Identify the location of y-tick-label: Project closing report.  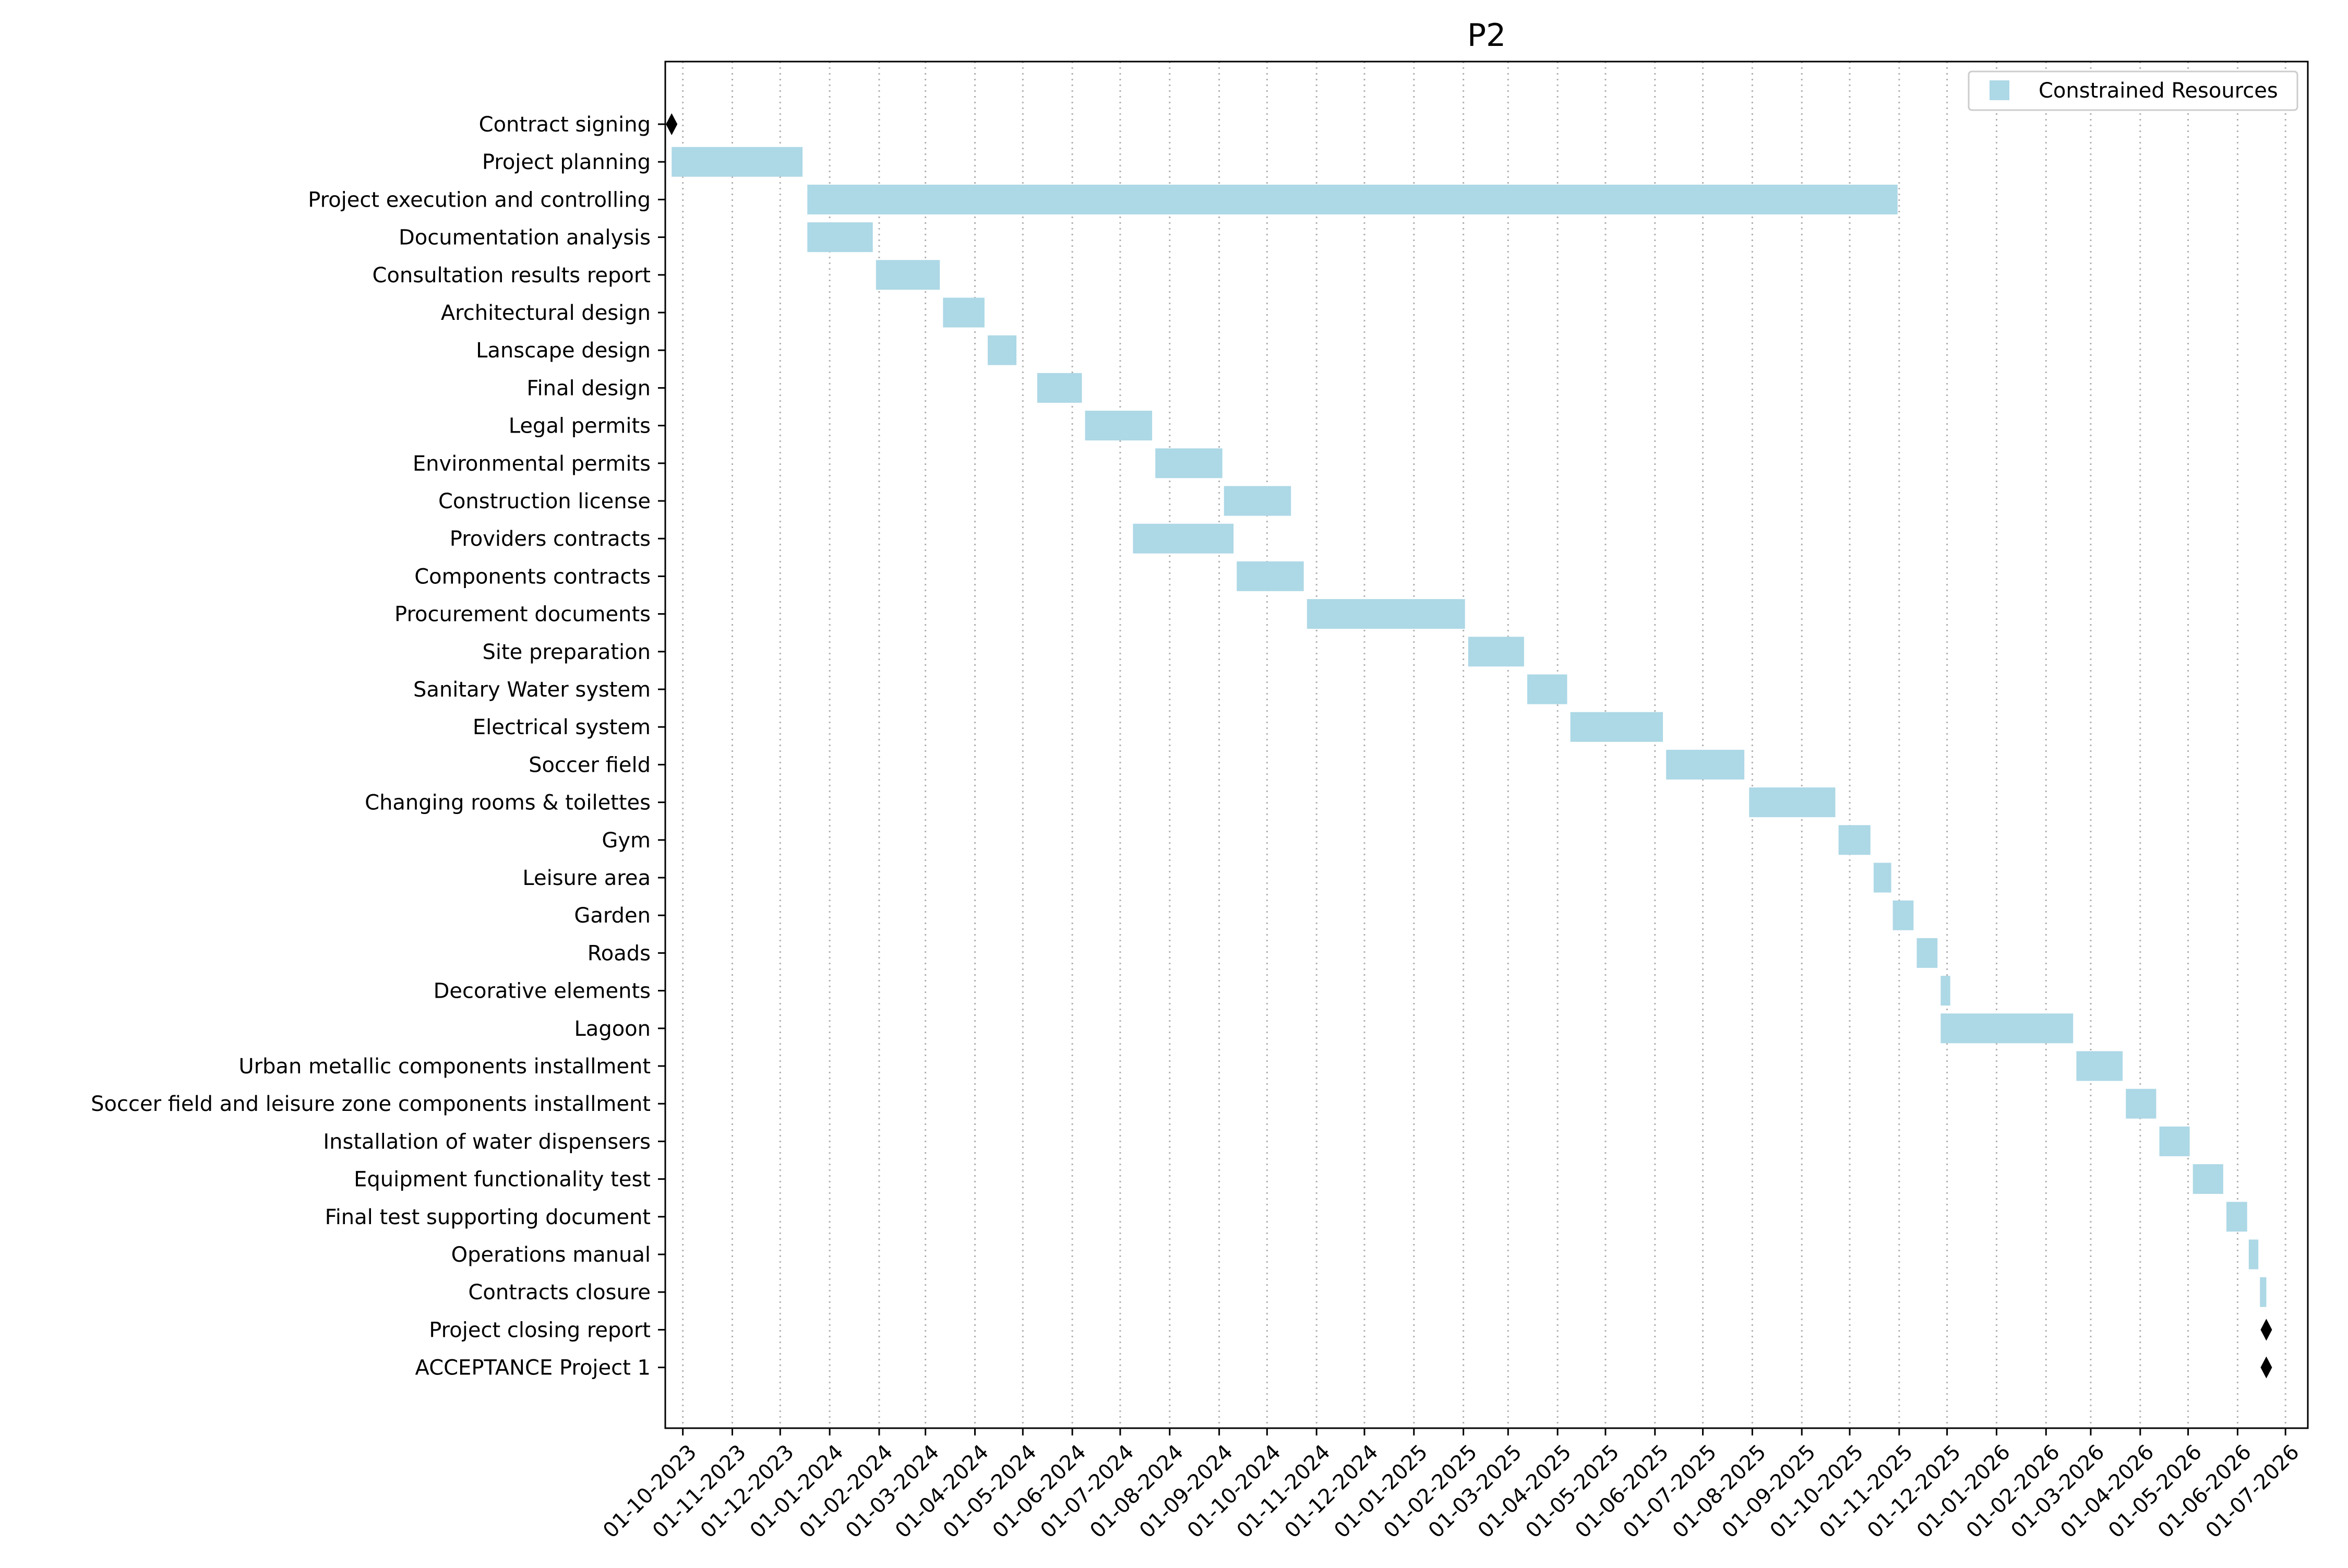
(540, 1330).